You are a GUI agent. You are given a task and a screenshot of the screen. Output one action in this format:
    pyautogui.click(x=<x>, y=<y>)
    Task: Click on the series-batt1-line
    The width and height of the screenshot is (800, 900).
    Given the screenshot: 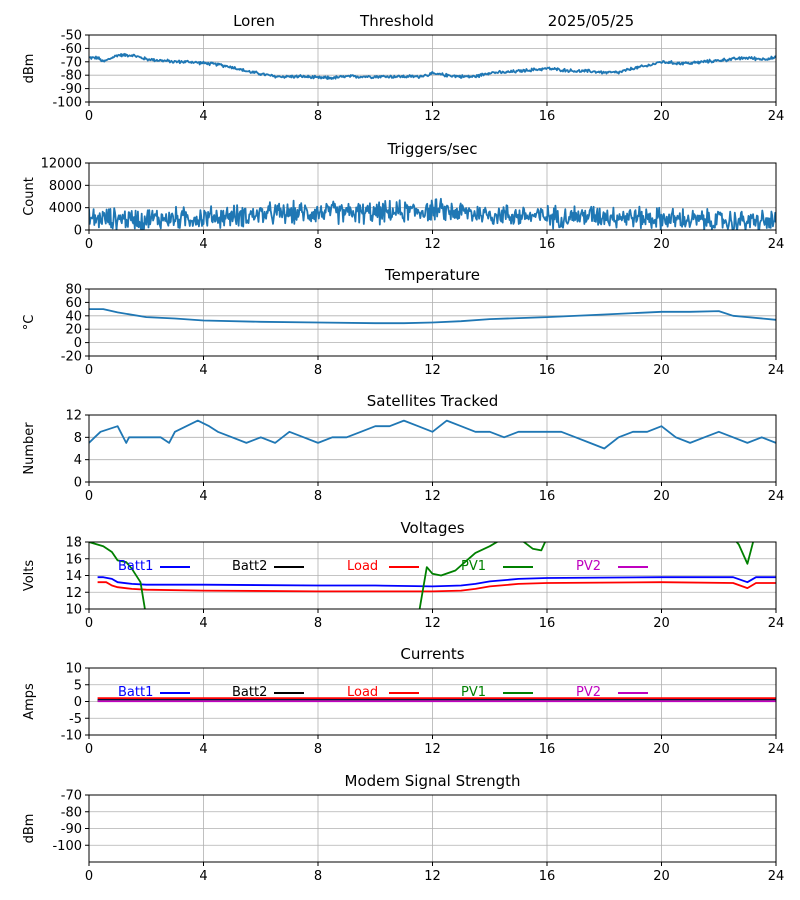 What is the action you would take?
    pyautogui.click(x=436, y=582)
    